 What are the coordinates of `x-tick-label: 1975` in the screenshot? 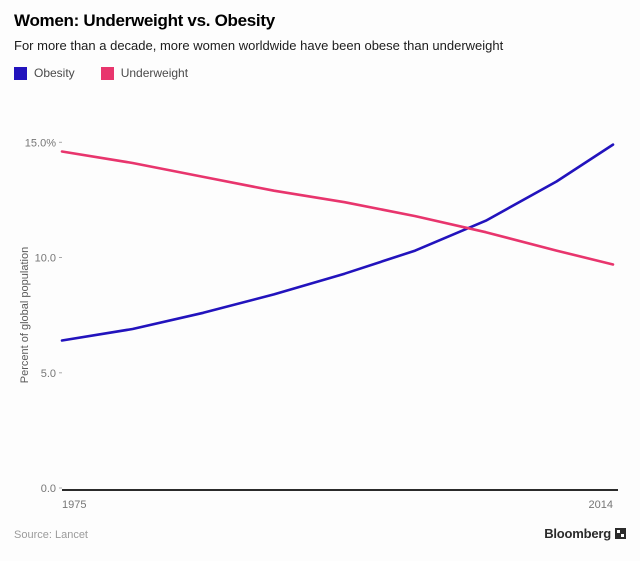 It's located at (74, 505).